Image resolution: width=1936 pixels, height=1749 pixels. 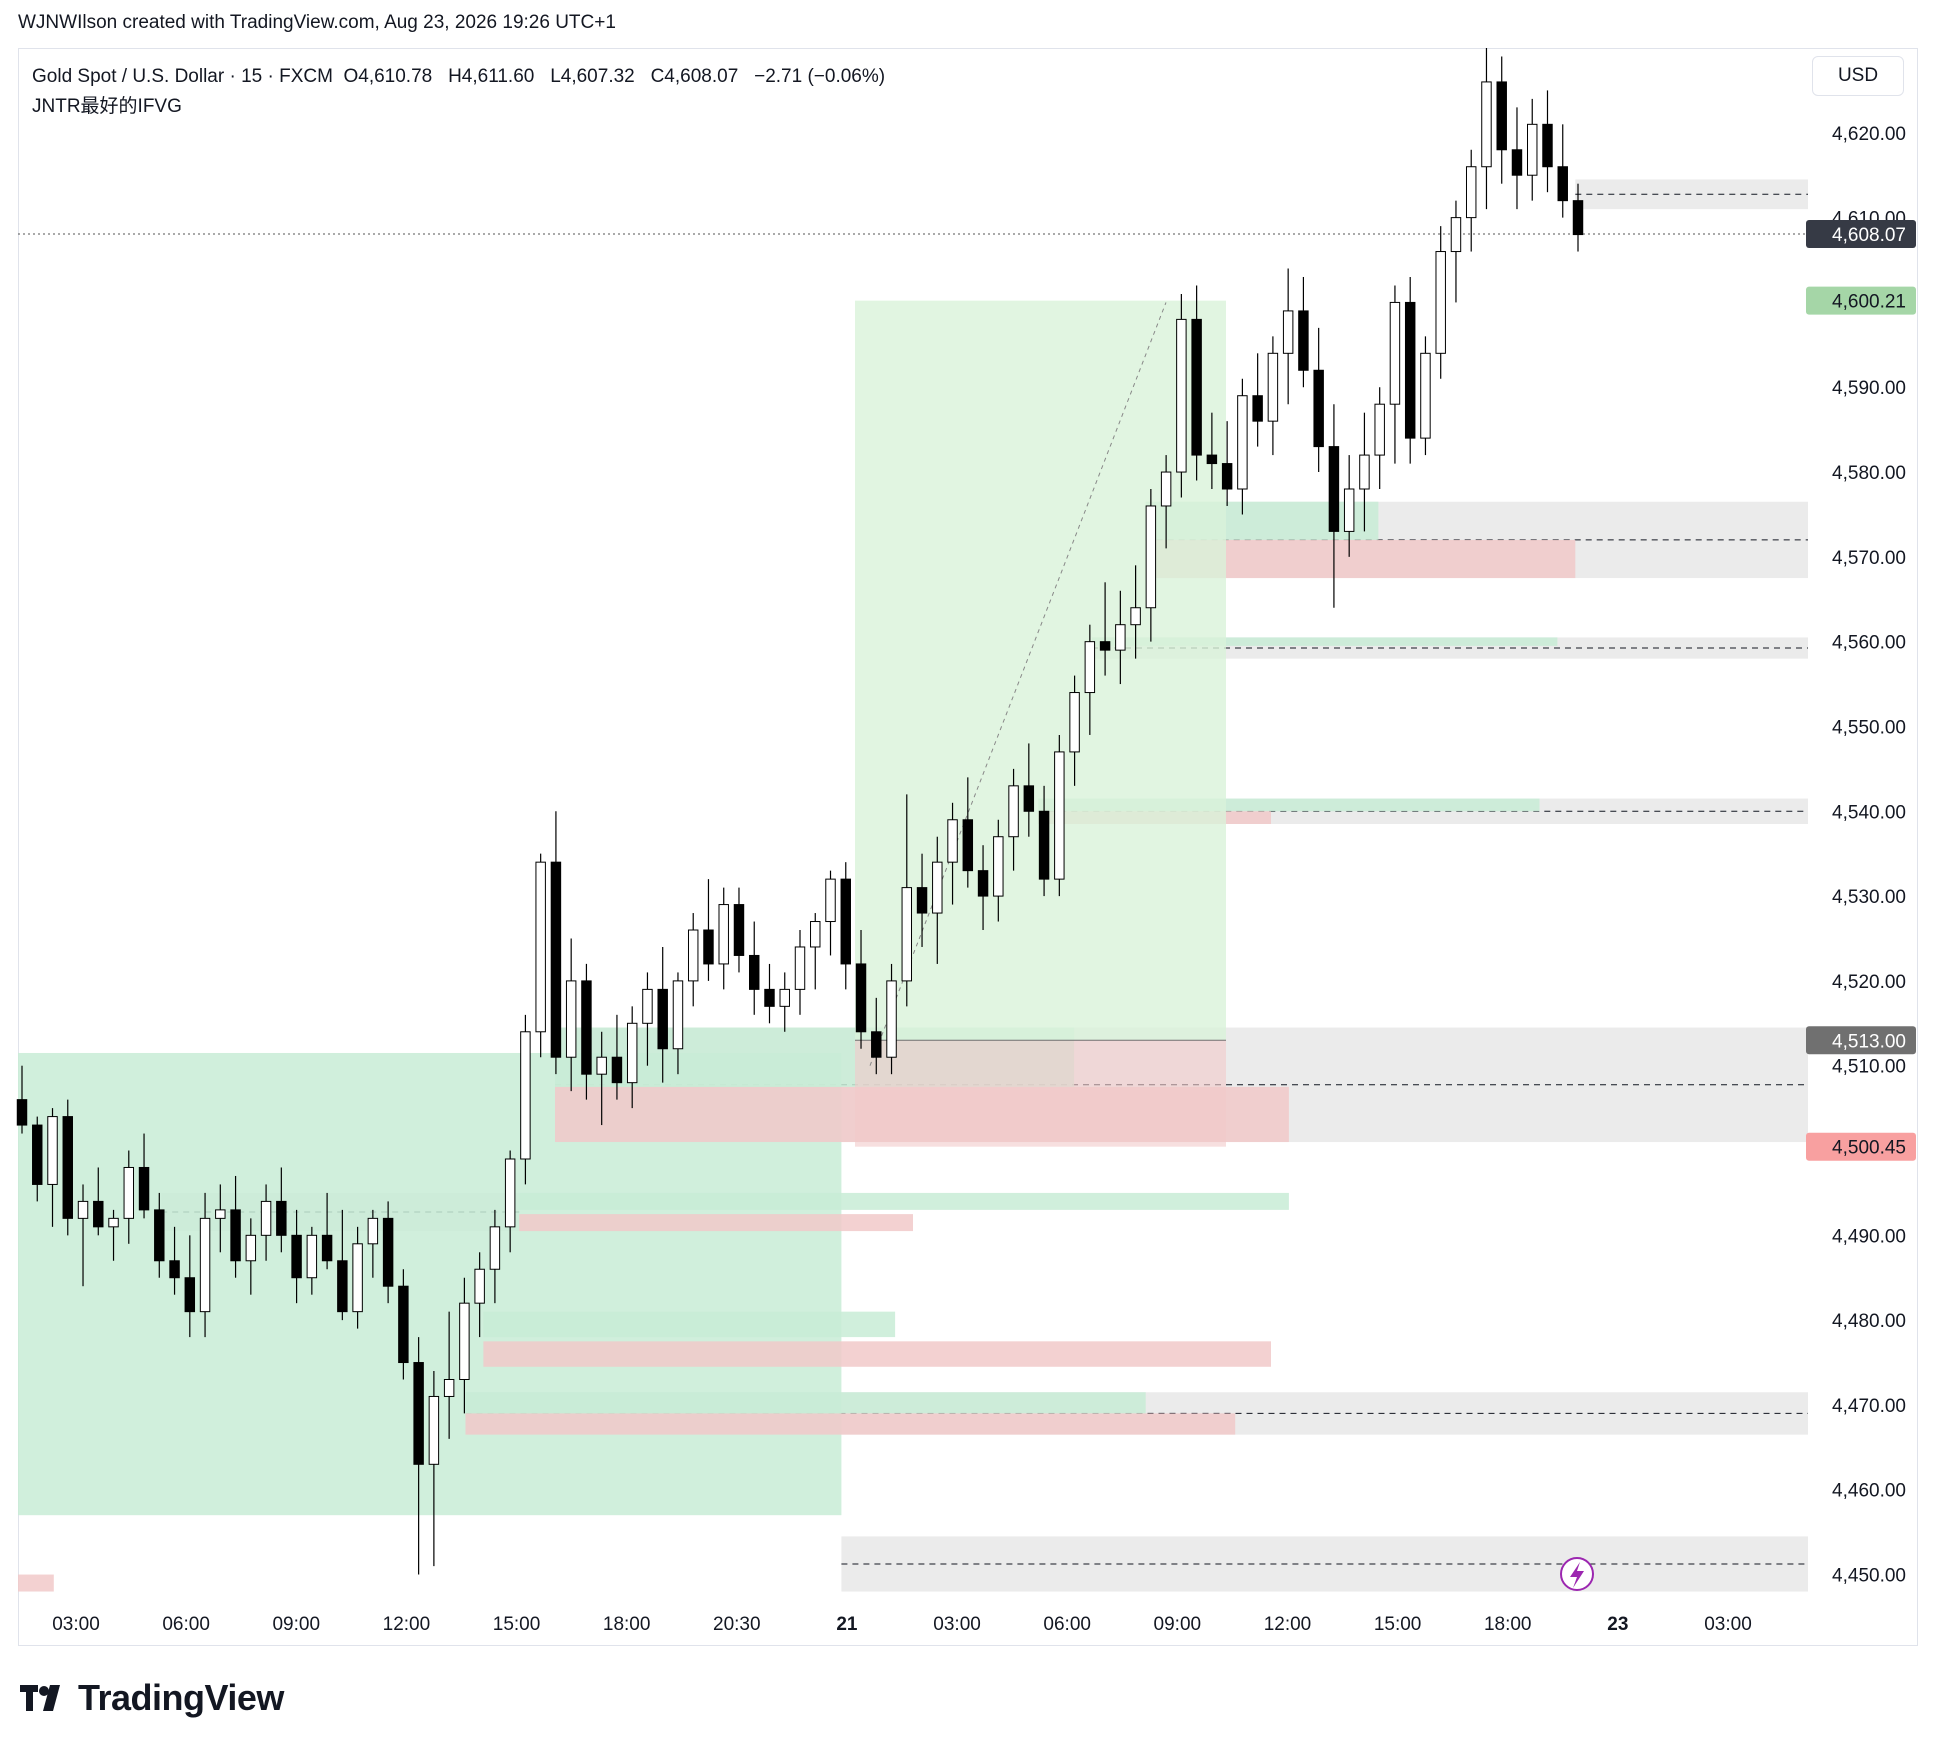 What do you see at coordinates (76, 1624) in the screenshot?
I see `time-axis-label: 03:00` at bounding box center [76, 1624].